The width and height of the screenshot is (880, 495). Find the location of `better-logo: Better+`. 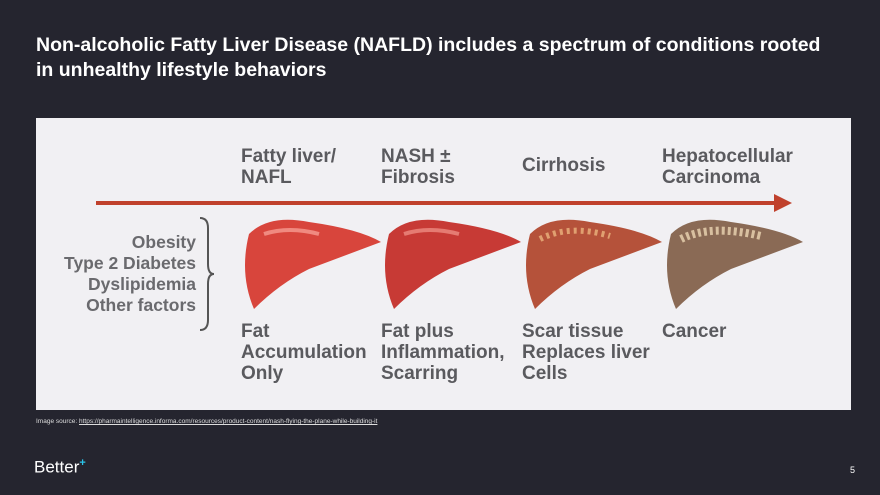

better-logo: Better+ is located at coordinates (60, 467).